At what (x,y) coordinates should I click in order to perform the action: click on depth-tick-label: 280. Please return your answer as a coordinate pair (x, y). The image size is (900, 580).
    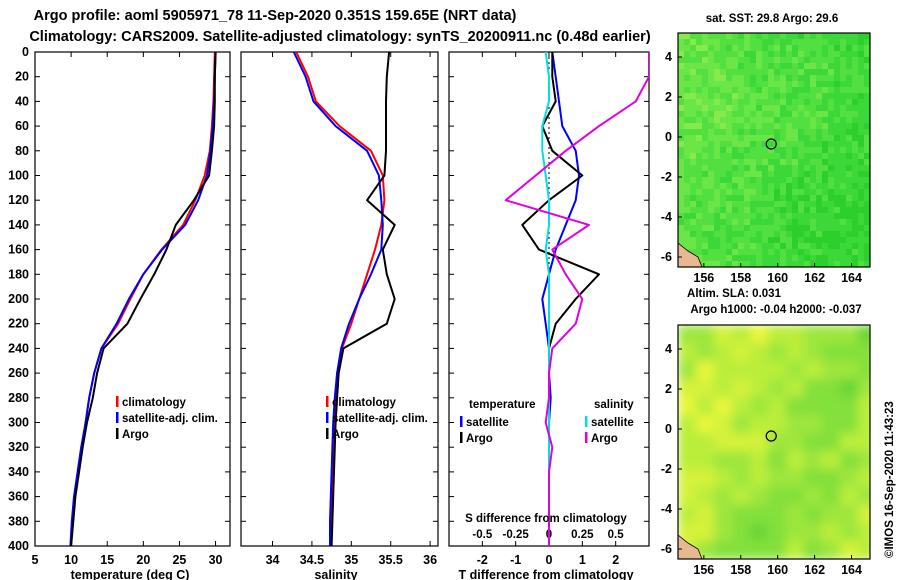
    Looking at the image, I should click on (18, 398).